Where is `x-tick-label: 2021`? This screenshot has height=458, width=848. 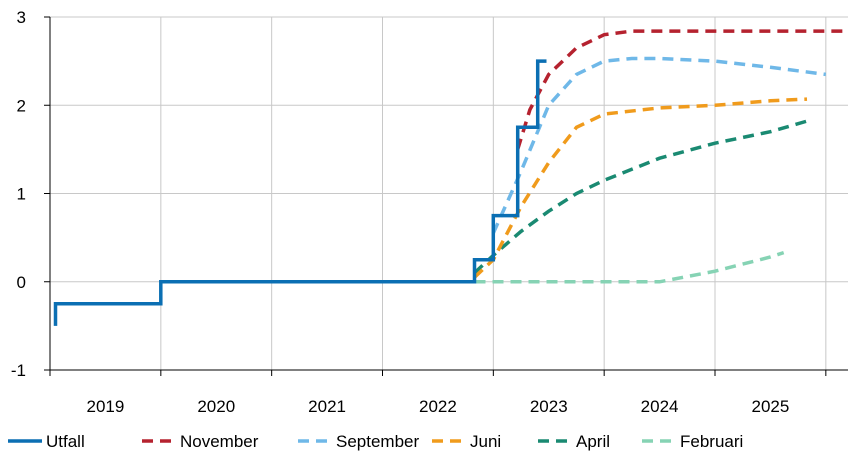
x-tick-label: 2021 is located at coordinates (327, 406).